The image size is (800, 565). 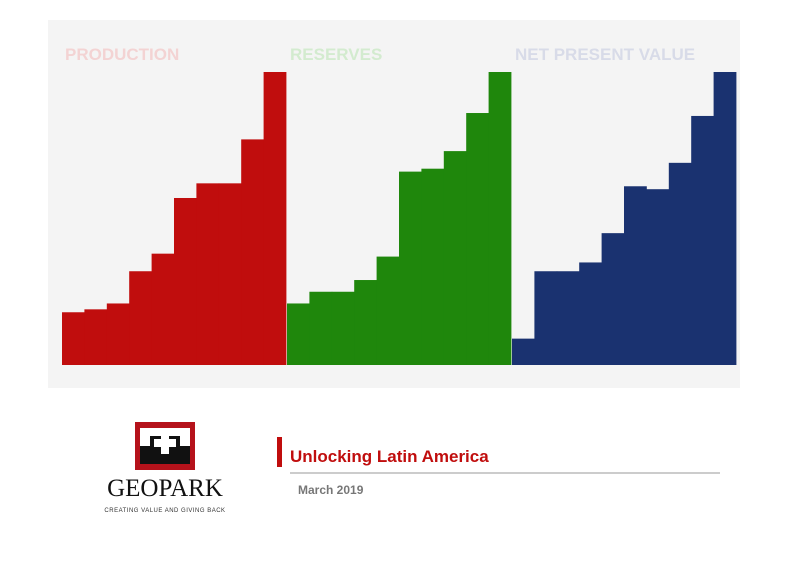 I want to click on slide-date: March 2019, so click(x=331, y=490).